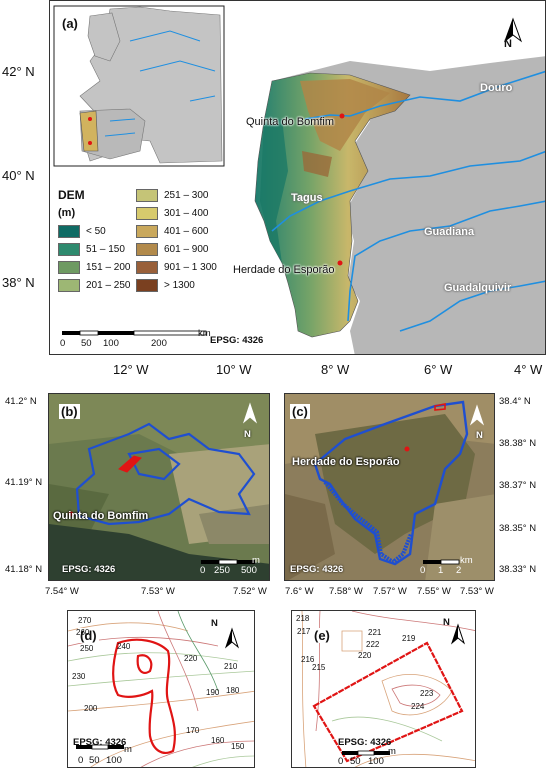  Describe the element at coordinates (104, 37) in the screenshot. I see `europe-inset-britain` at that location.